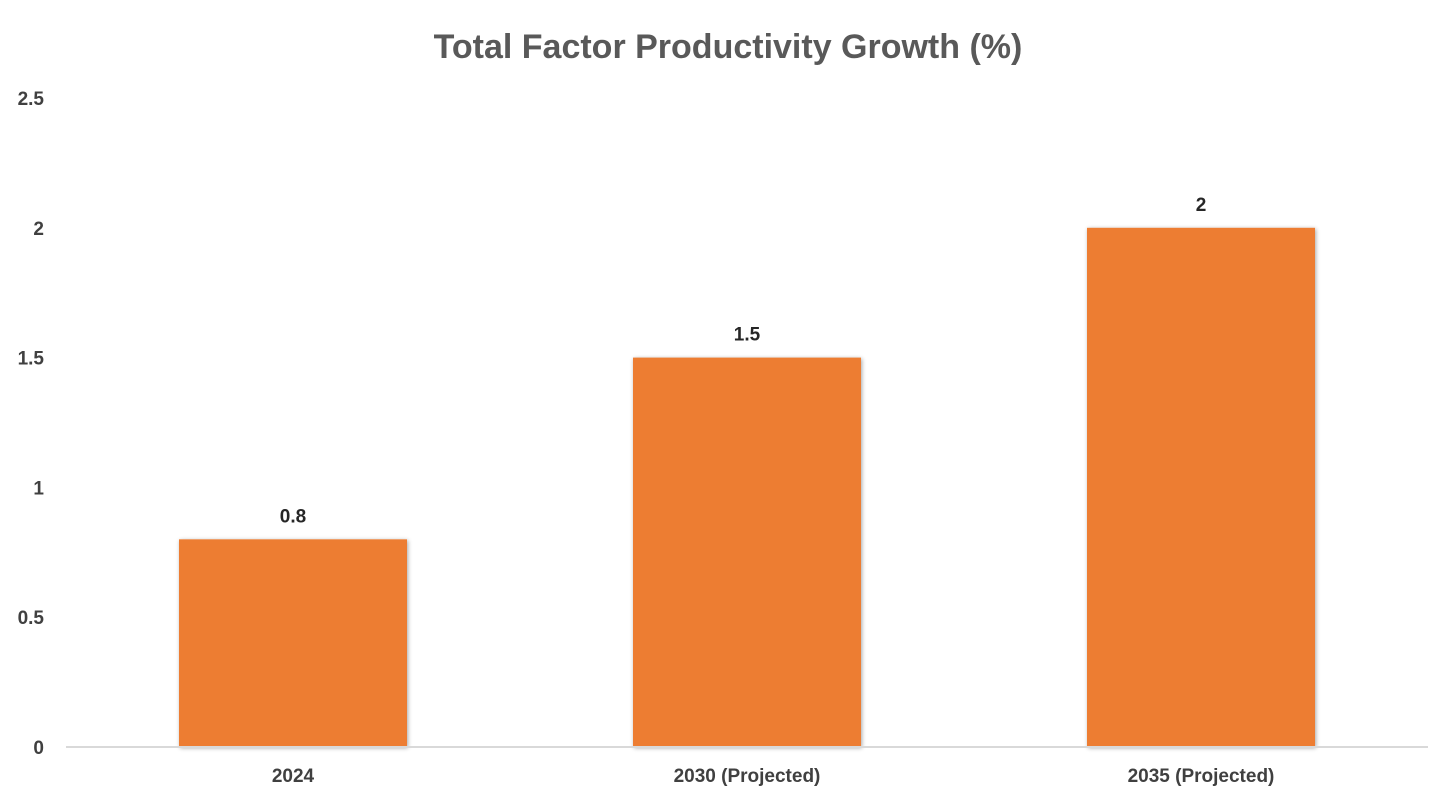  What do you see at coordinates (293, 516) in the screenshot?
I see `data-label: 0.8` at bounding box center [293, 516].